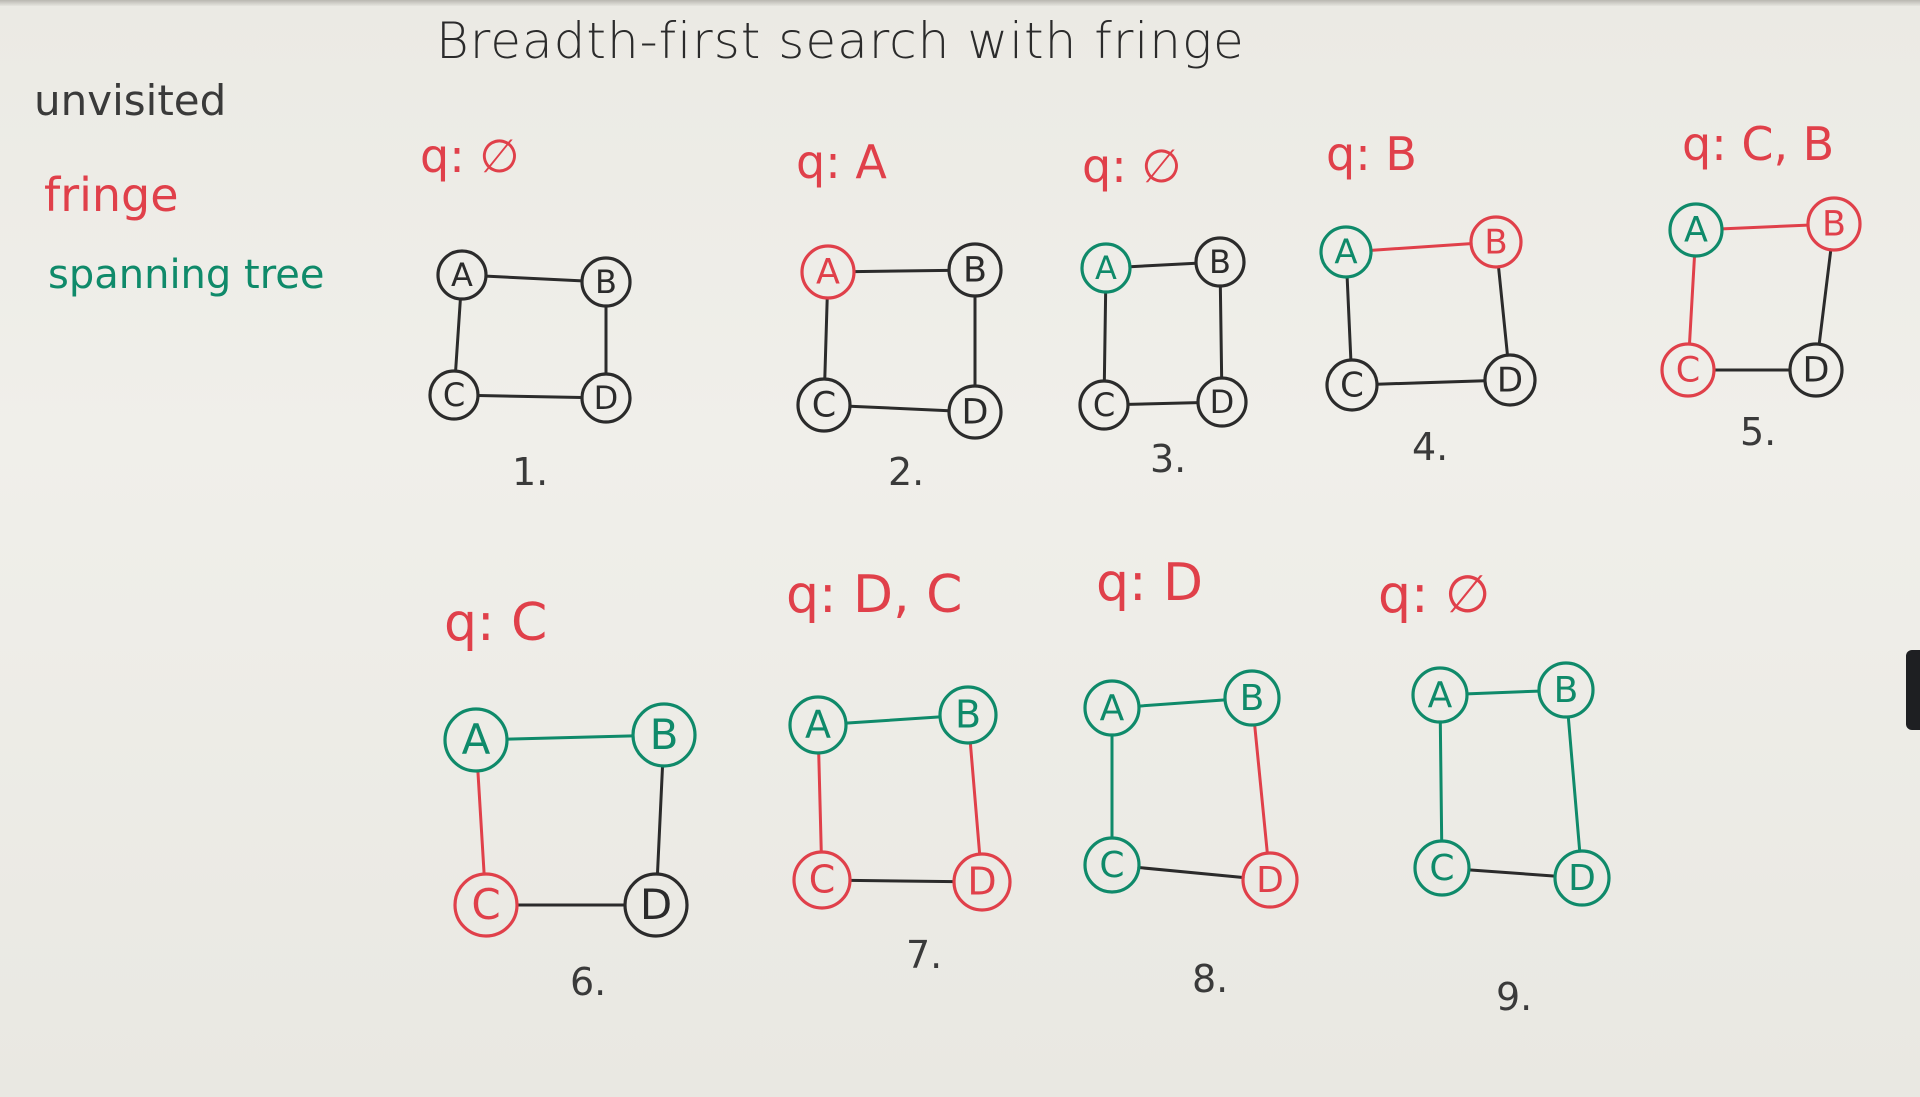 The height and width of the screenshot is (1097, 1920). Describe the element at coordinates (1758, 432) in the screenshot. I see `step-number: 5.` at that location.